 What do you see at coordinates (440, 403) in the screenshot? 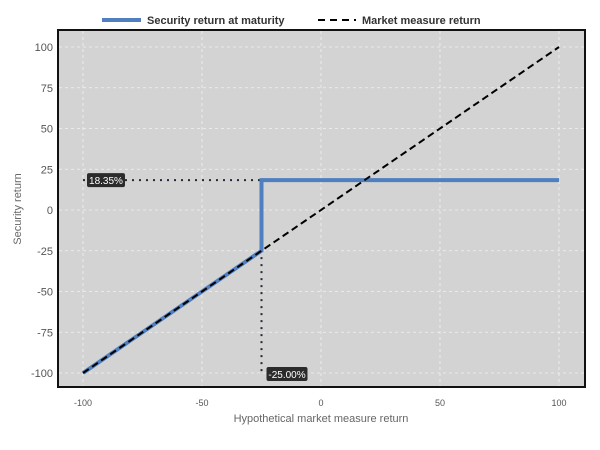
I see `x-tick-label: 50` at bounding box center [440, 403].